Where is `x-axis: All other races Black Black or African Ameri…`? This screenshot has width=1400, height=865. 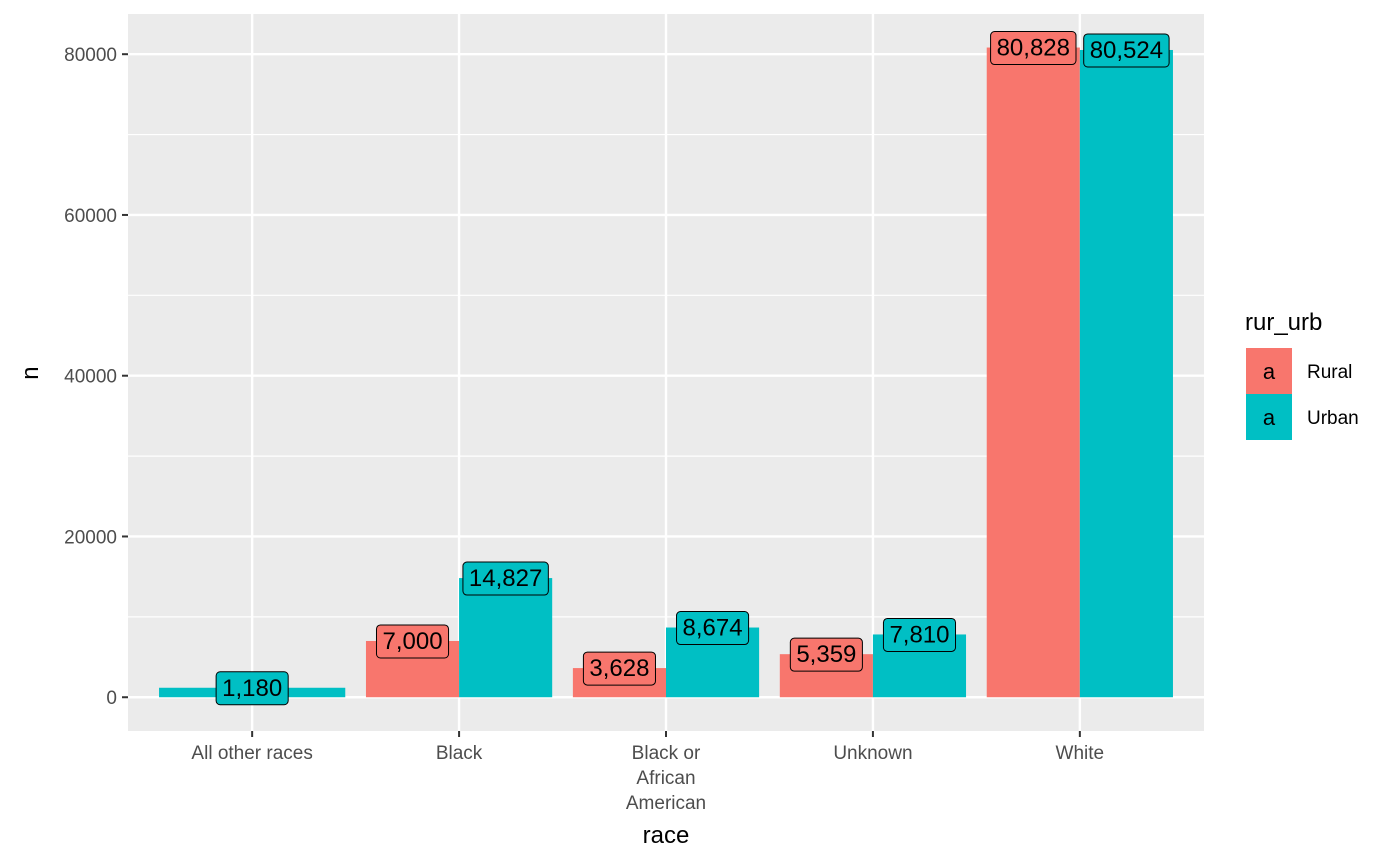
x-axis: All other races Black Black or African Ameri… is located at coordinates (647, 772).